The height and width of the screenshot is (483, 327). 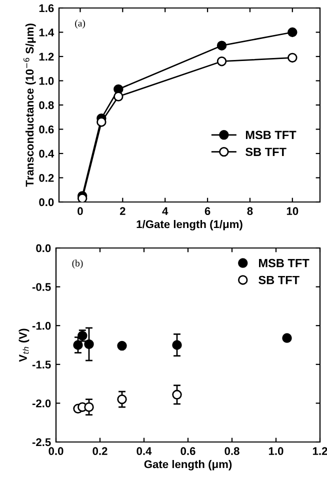 I want to click on y-tick-label: 1.4, so click(x=46, y=32).